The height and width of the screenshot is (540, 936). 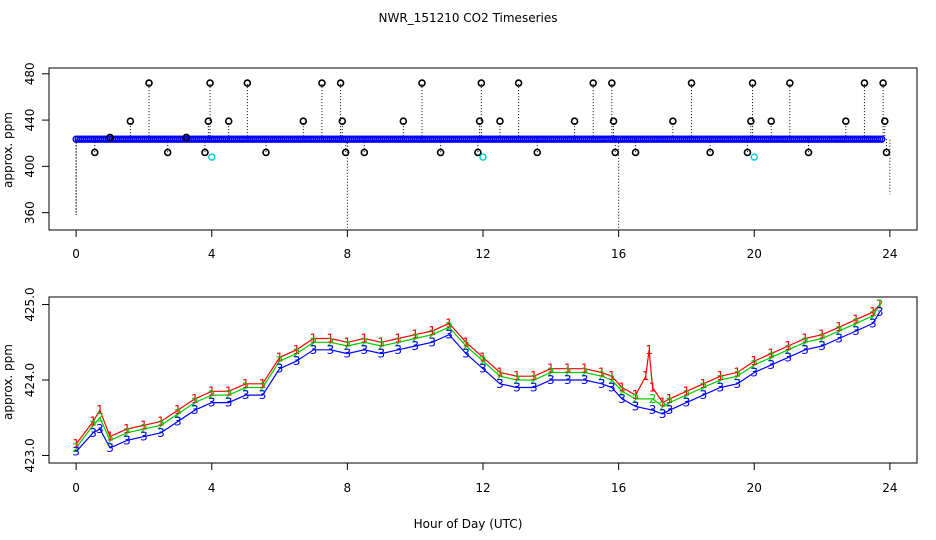 I want to click on top-baseline-points, so click(x=479, y=139).